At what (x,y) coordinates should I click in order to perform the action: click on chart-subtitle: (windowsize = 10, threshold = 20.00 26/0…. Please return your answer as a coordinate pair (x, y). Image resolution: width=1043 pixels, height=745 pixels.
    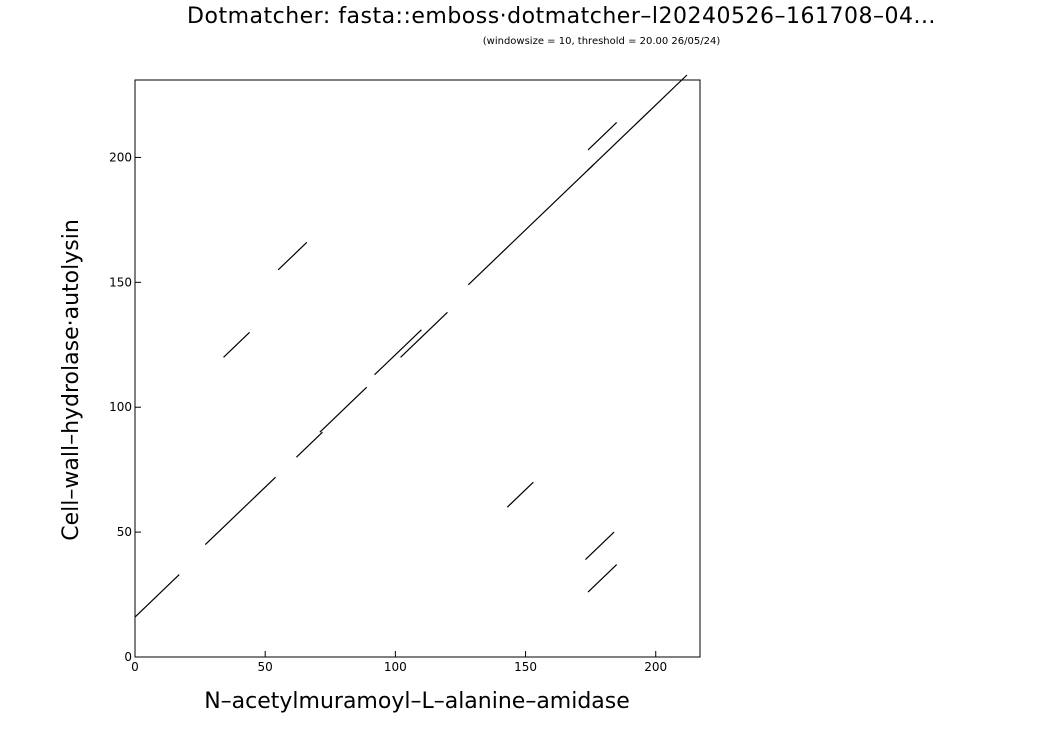
    Looking at the image, I should click on (521, 41).